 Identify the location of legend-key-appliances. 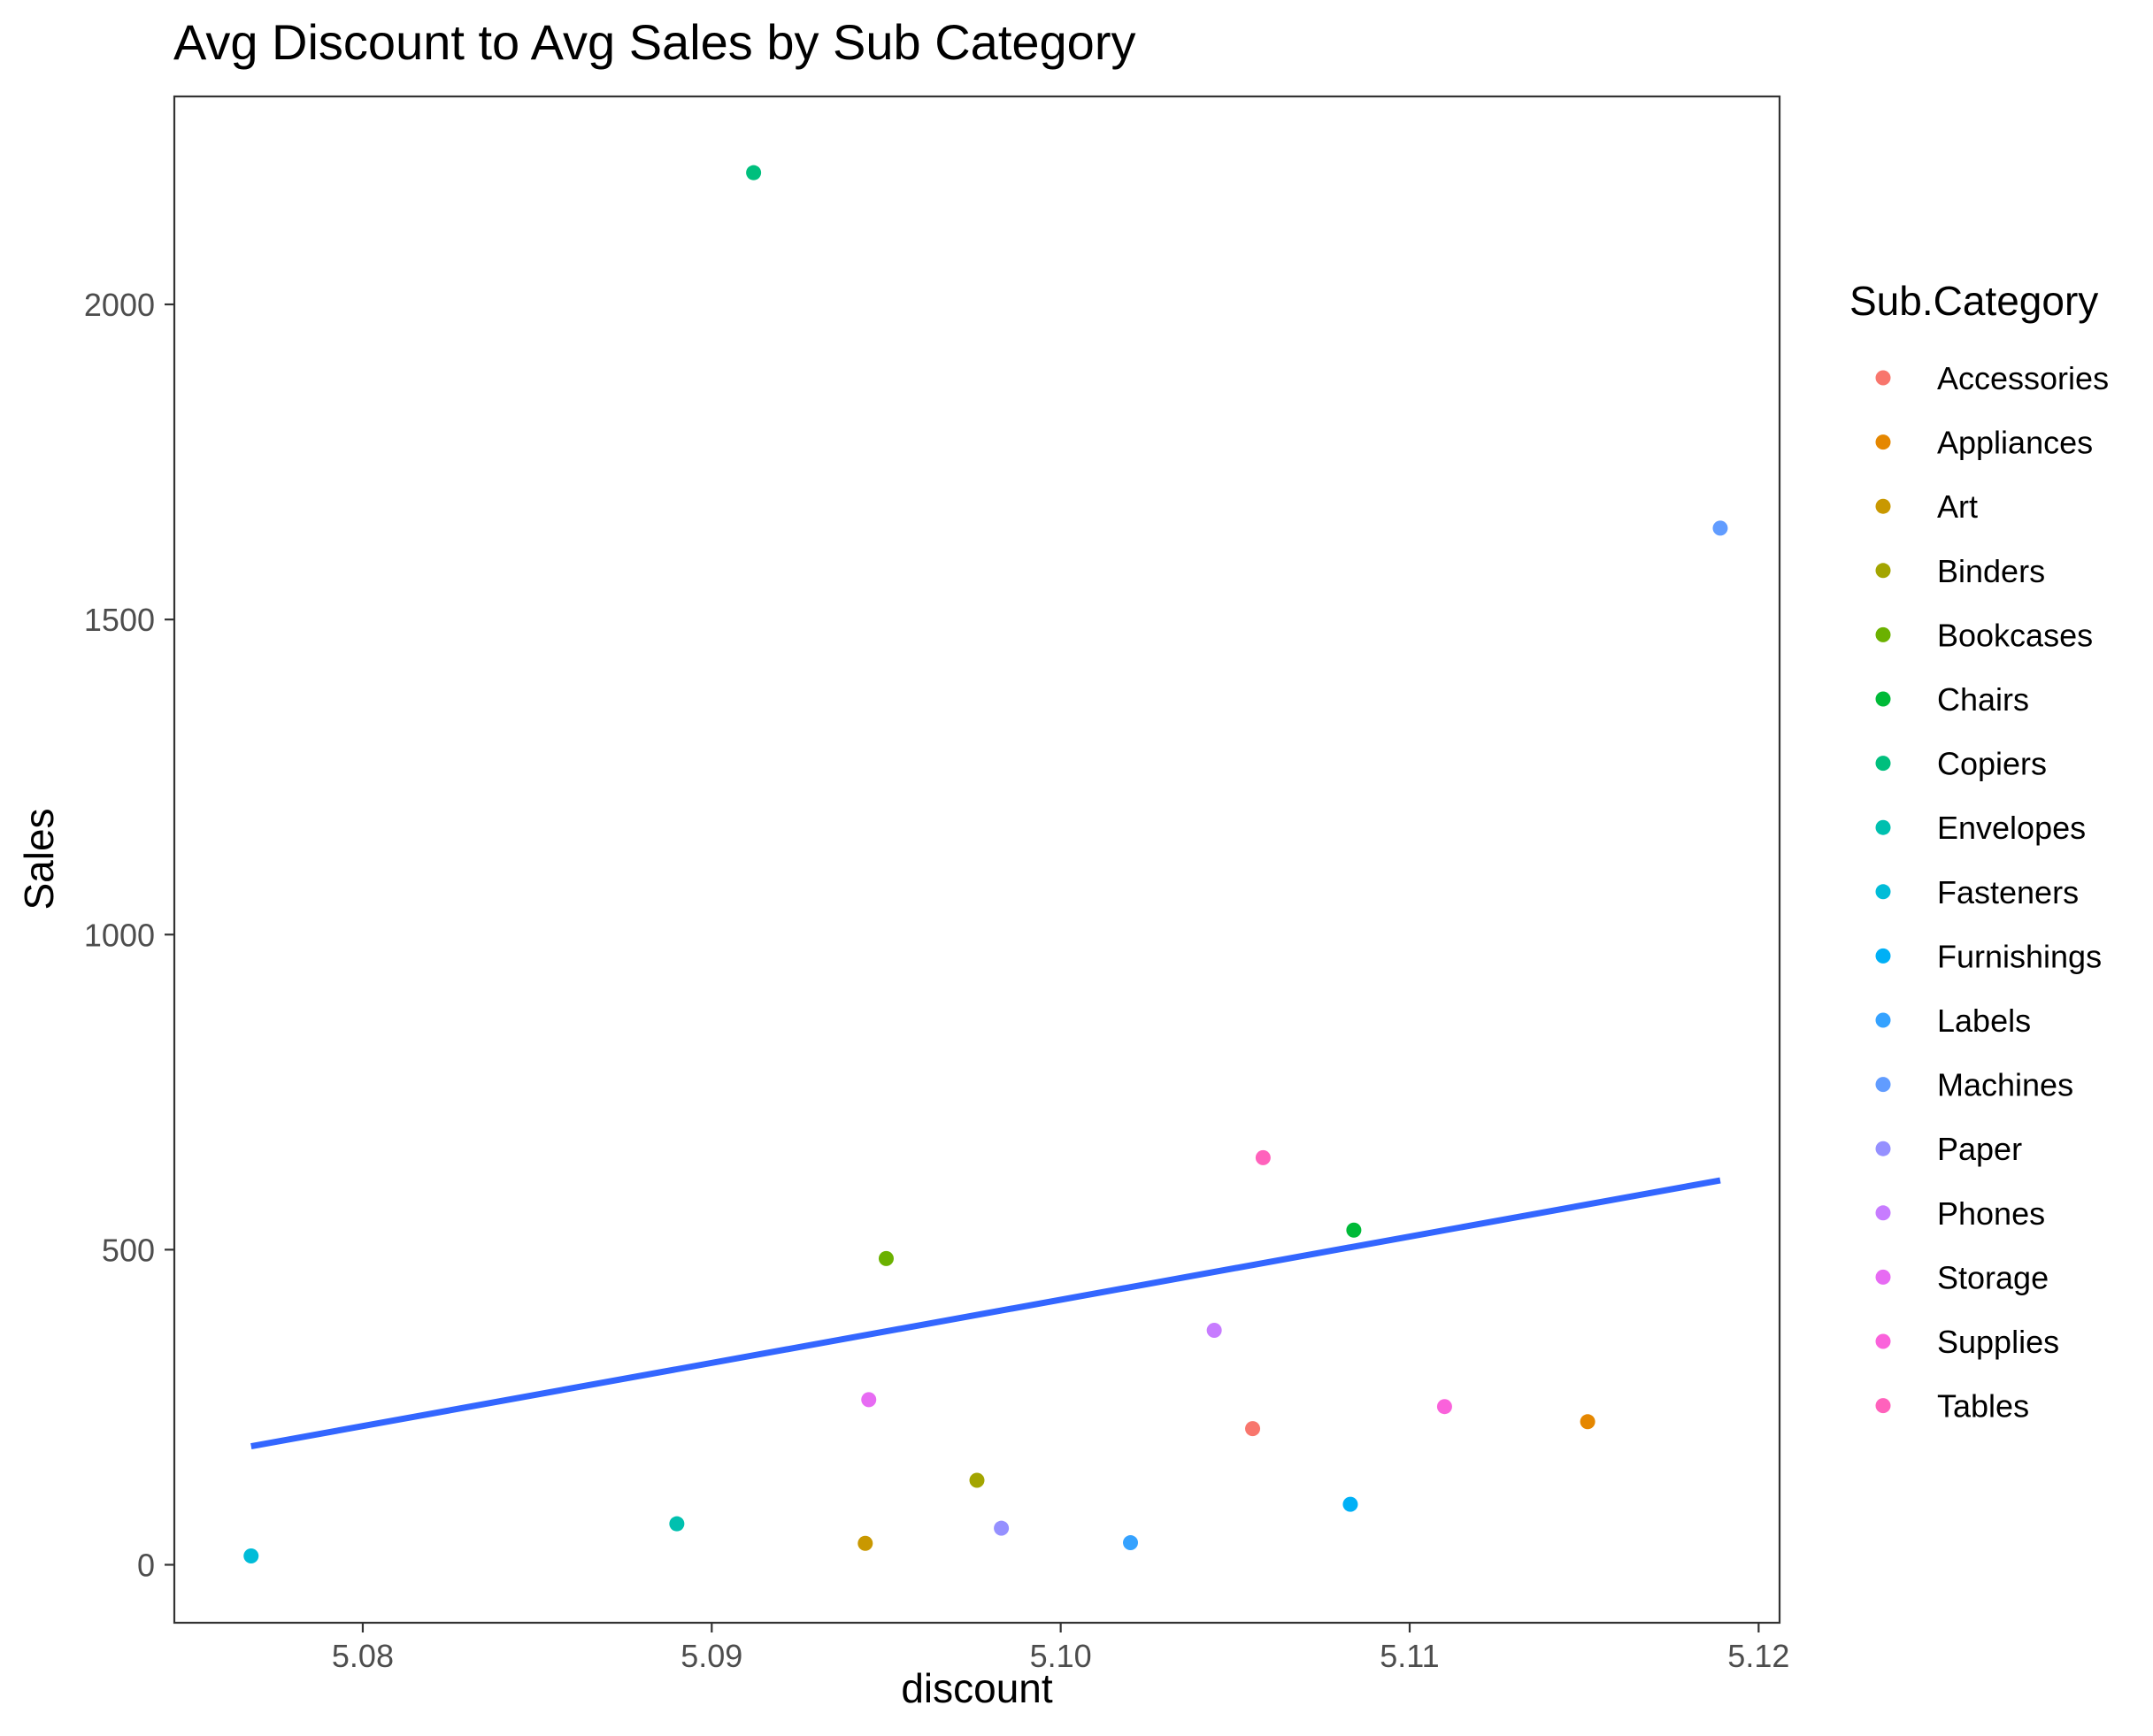
(1883, 442).